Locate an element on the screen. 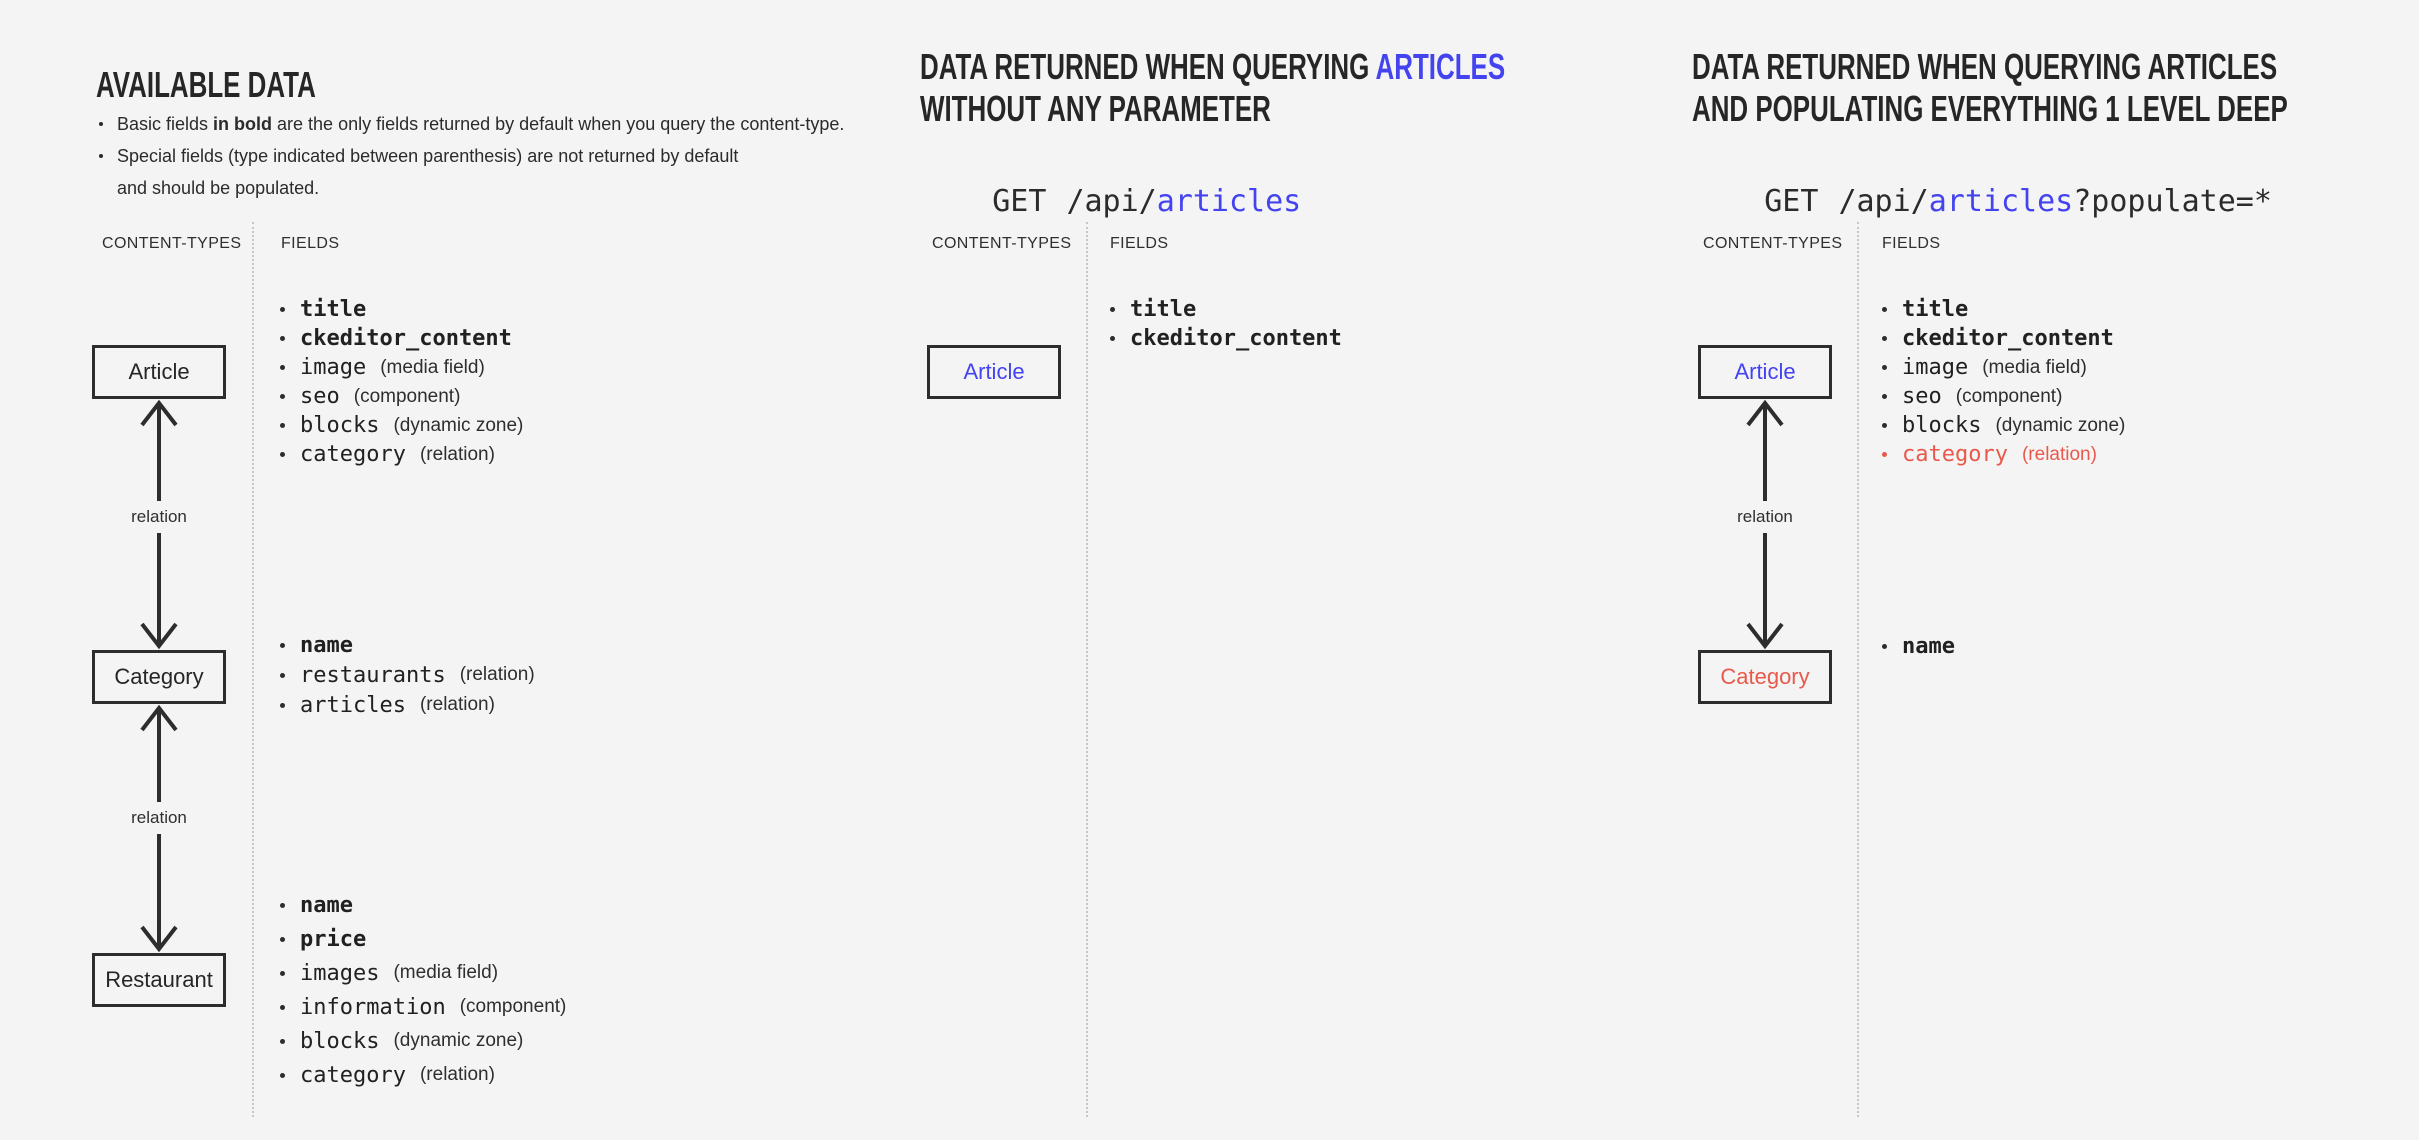 This screenshot has width=2419, height=1148. field-item: restaurants (relation) is located at coordinates (407, 675).